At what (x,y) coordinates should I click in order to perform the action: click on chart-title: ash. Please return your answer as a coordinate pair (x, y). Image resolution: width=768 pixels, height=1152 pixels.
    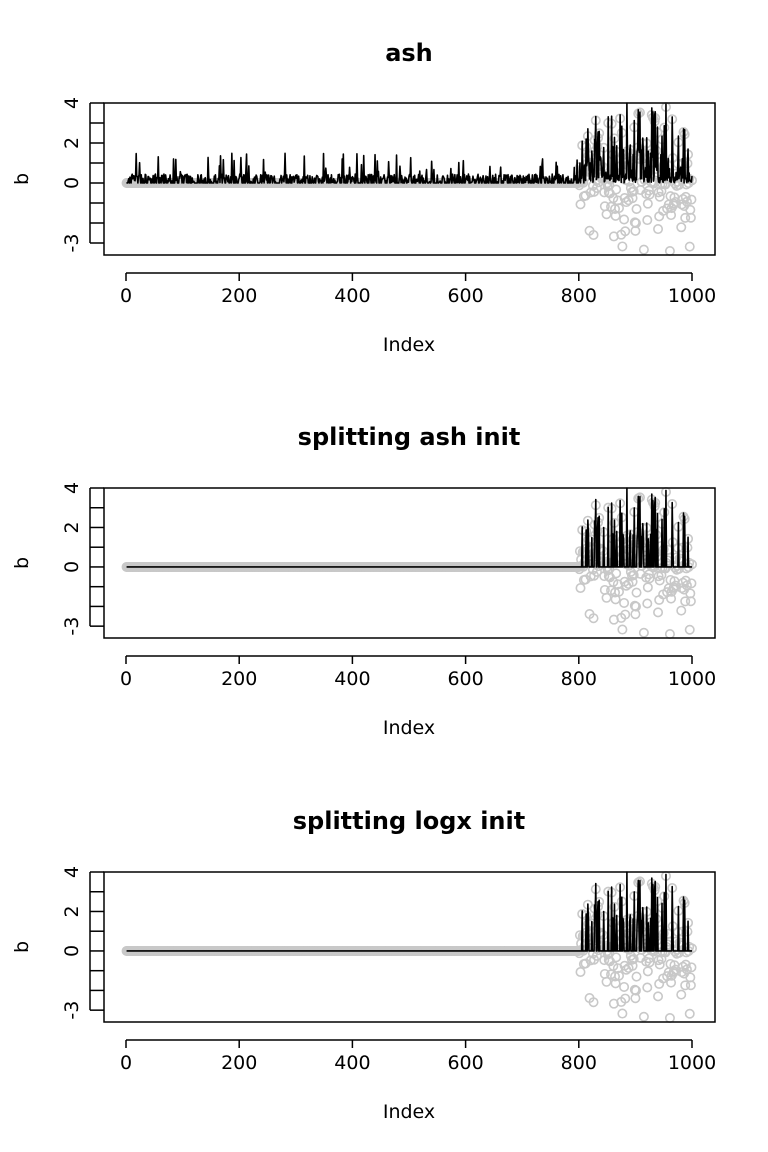
    Looking at the image, I should click on (409, 53).